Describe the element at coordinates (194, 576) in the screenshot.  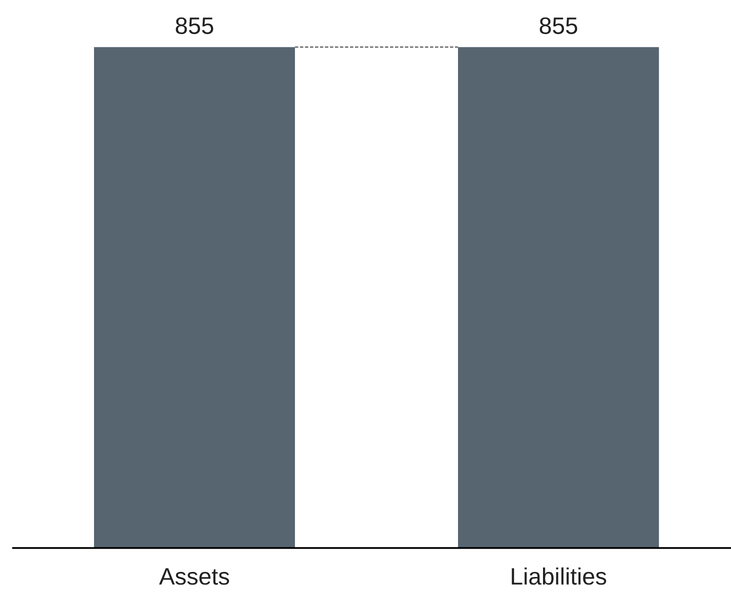
I see `x-tick-label: Assets` at that location.